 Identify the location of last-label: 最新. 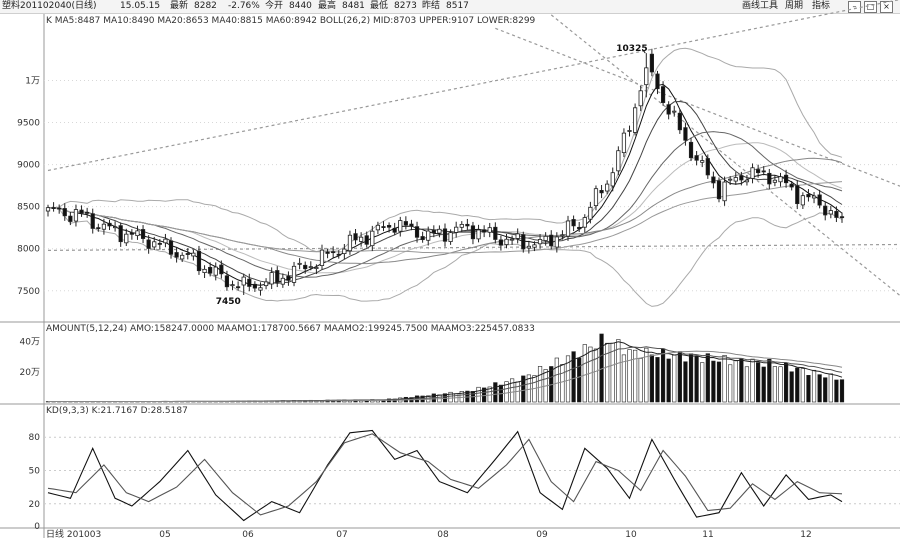
(179, 6).